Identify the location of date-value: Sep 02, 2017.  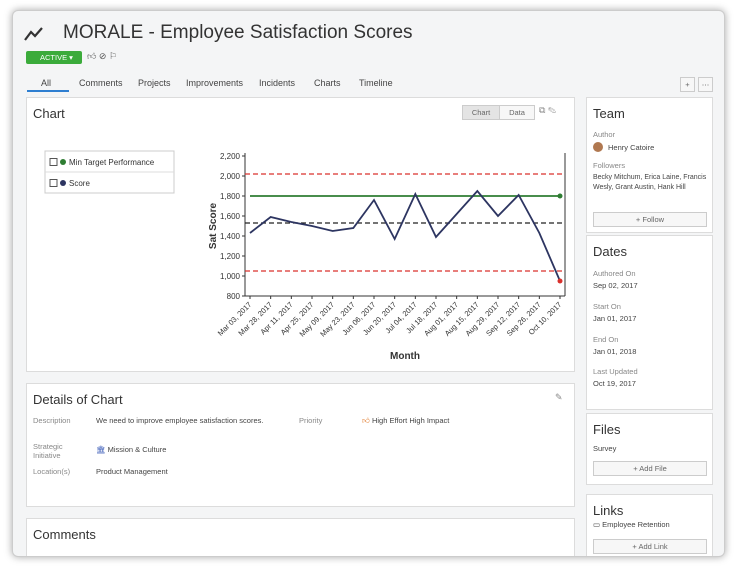
(615, 285).